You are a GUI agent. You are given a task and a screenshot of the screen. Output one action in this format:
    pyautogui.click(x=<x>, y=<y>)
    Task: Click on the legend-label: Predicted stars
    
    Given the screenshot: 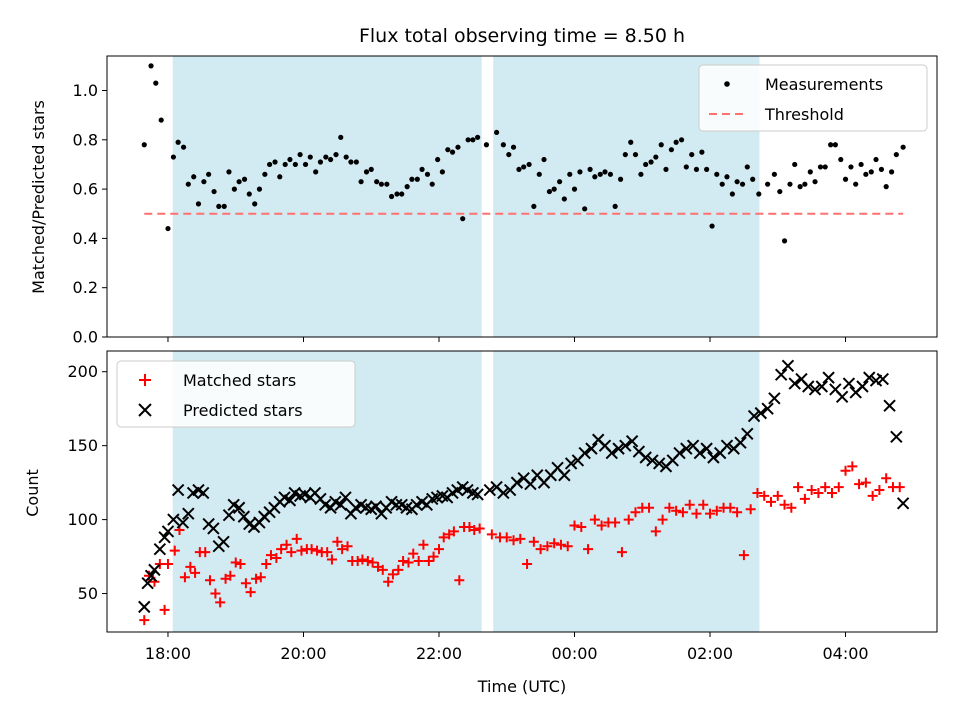 What is the action you would take?
    pyautogui.click(x=243, y=410)
    